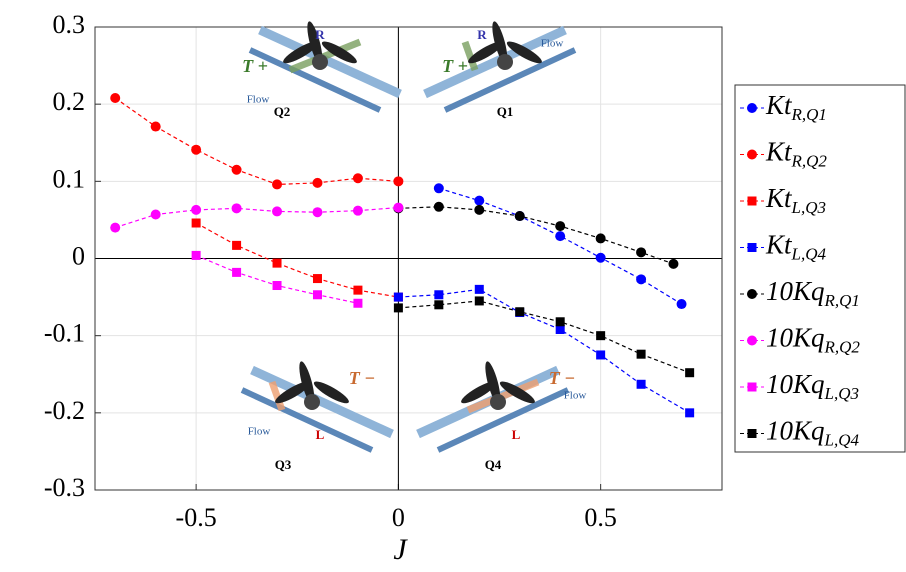  I want to click on x-tick-label: -0.5, so click(196, 517).